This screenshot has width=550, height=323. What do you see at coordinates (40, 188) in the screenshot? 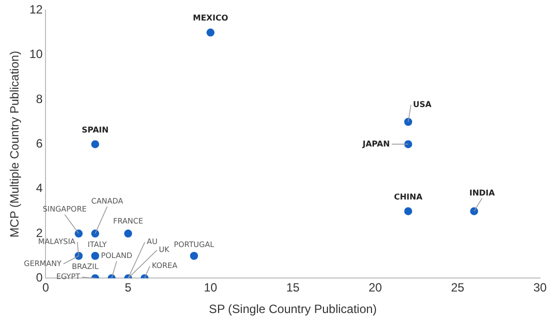
I see `y-tick-label: 4` at bounding box center [40, 188].